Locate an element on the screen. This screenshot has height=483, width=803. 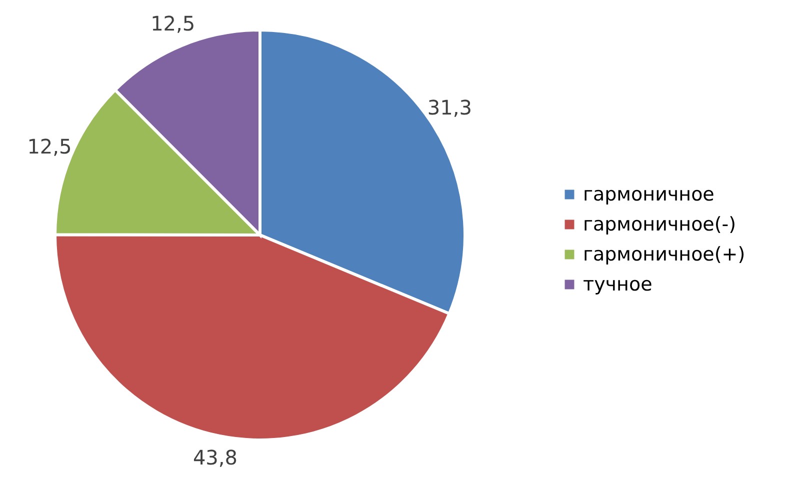
data-label: 31,3 is located at coordinates (449, 107).